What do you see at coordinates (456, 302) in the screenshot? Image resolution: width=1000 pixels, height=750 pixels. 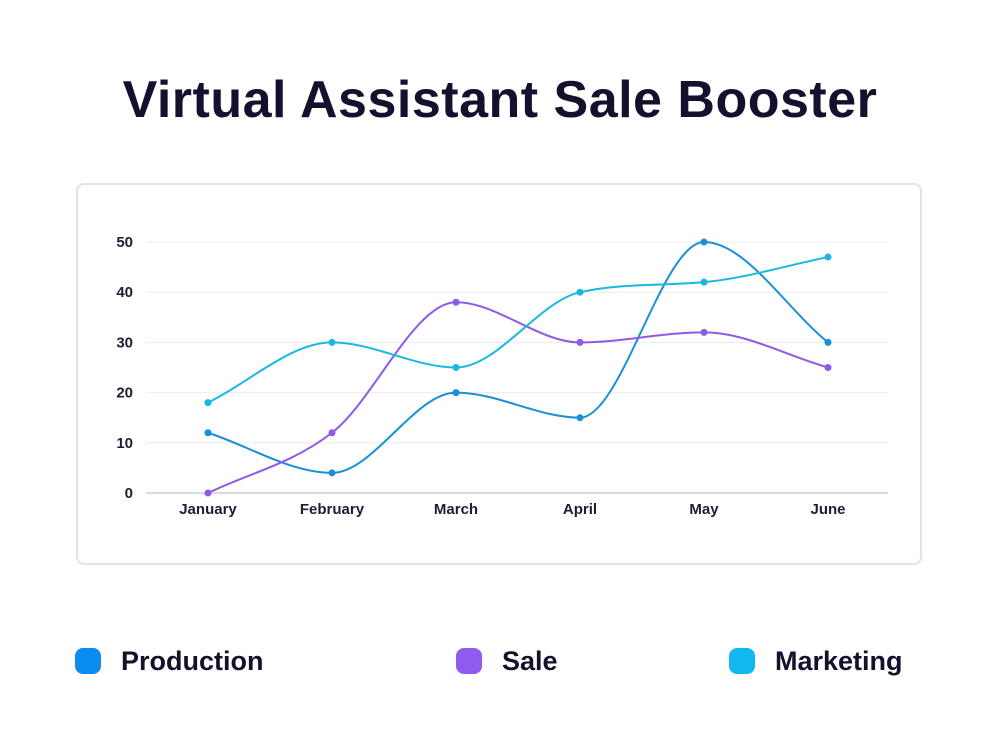 I see `point-sale-march` at bounding box center [456, 302].